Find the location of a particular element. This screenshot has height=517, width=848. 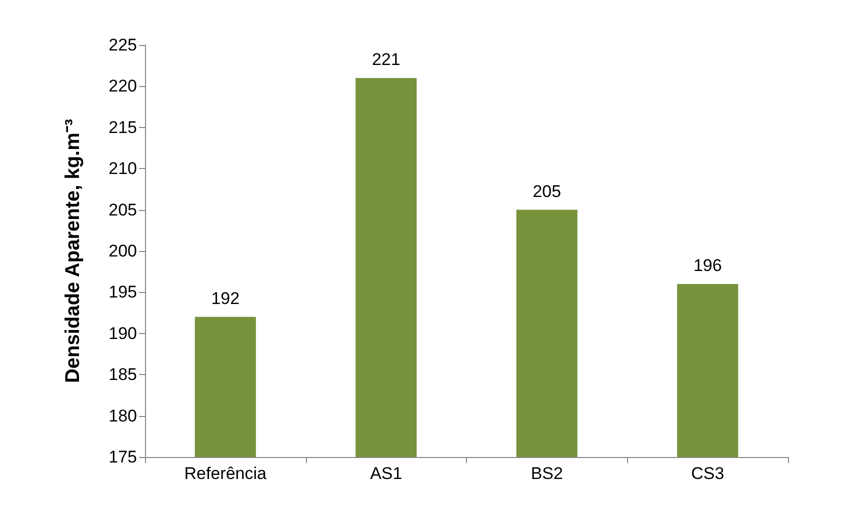

x-tick-label: AS1 is located at coordinates (386, 473).